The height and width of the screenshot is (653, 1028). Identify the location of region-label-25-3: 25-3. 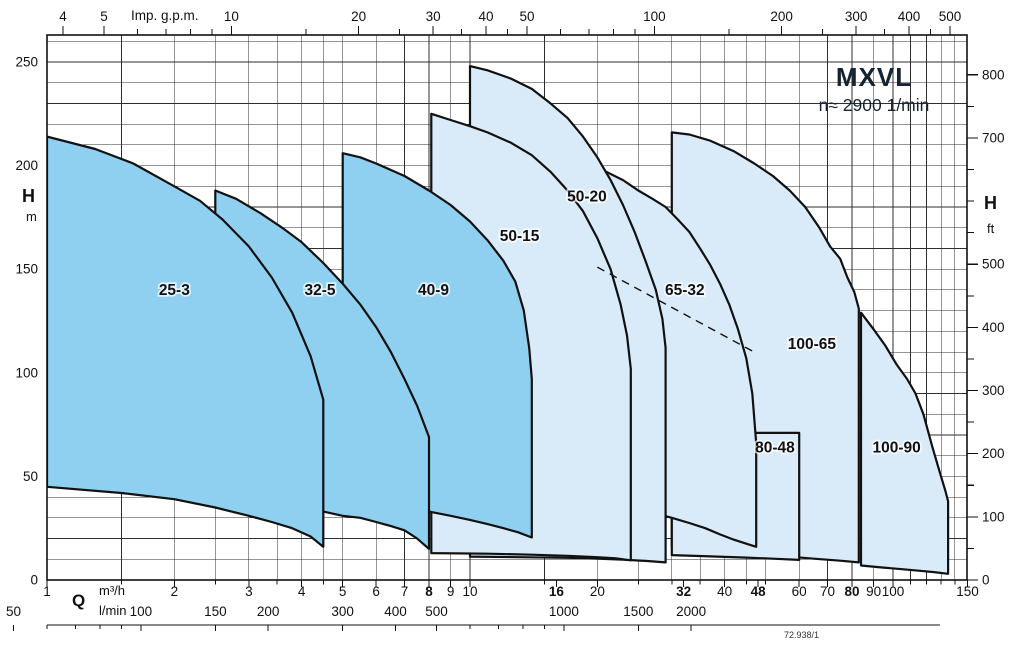
(174, 290).